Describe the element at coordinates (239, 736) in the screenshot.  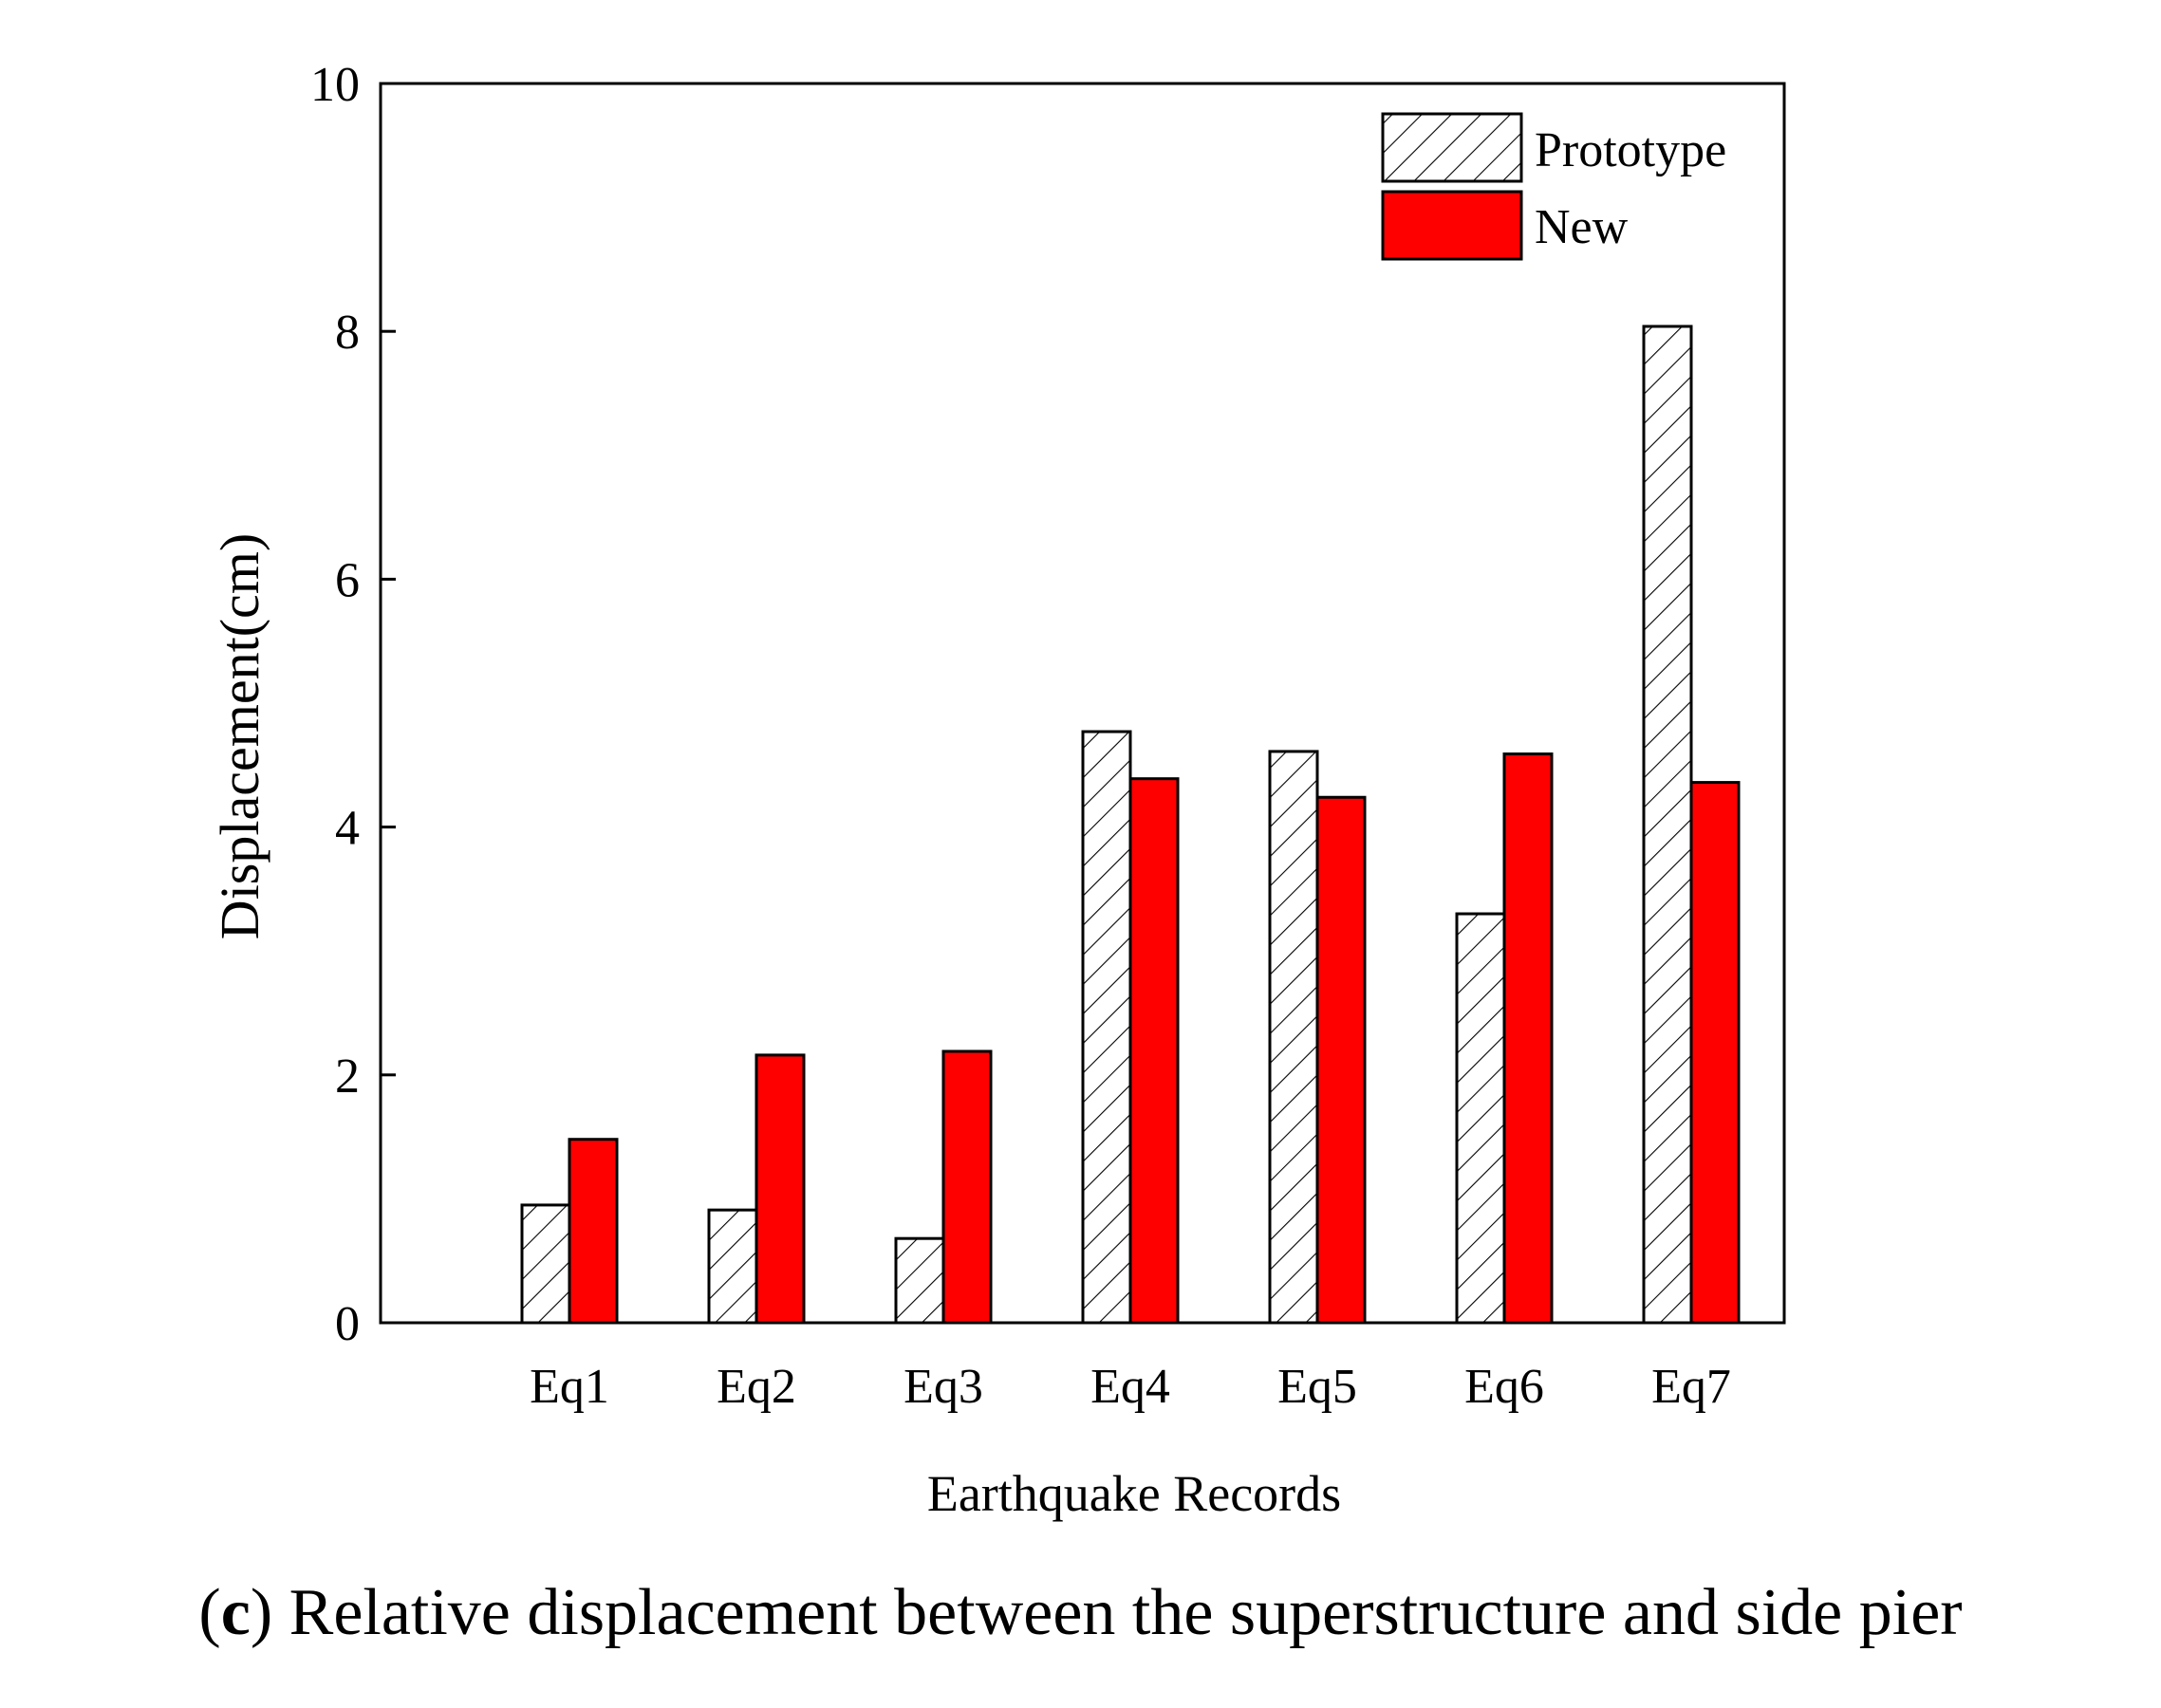
I see `y-axis-label: Displacement(cm)` at that location.